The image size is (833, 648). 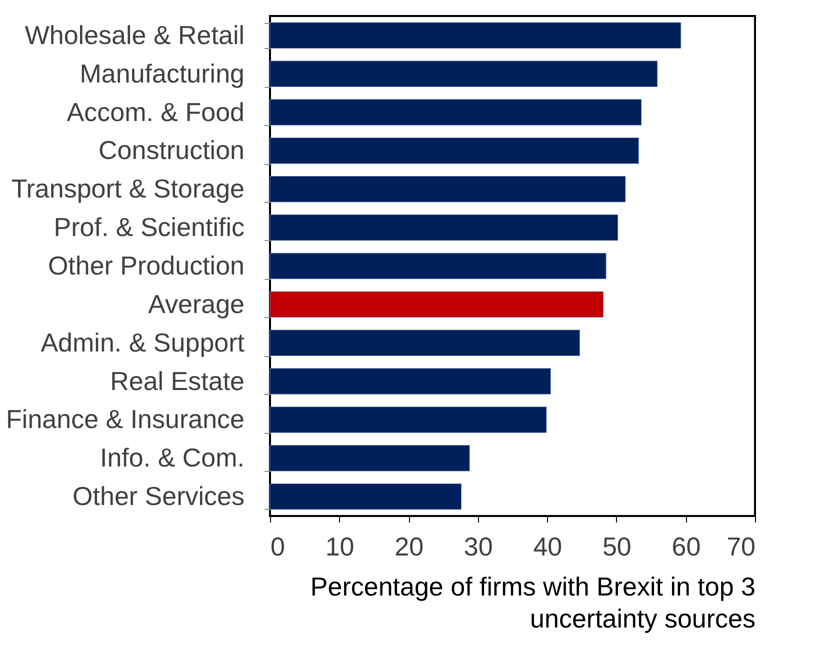 I want to click on y-tick-label: Wholesale & Retail, so click(x=134, y=35).